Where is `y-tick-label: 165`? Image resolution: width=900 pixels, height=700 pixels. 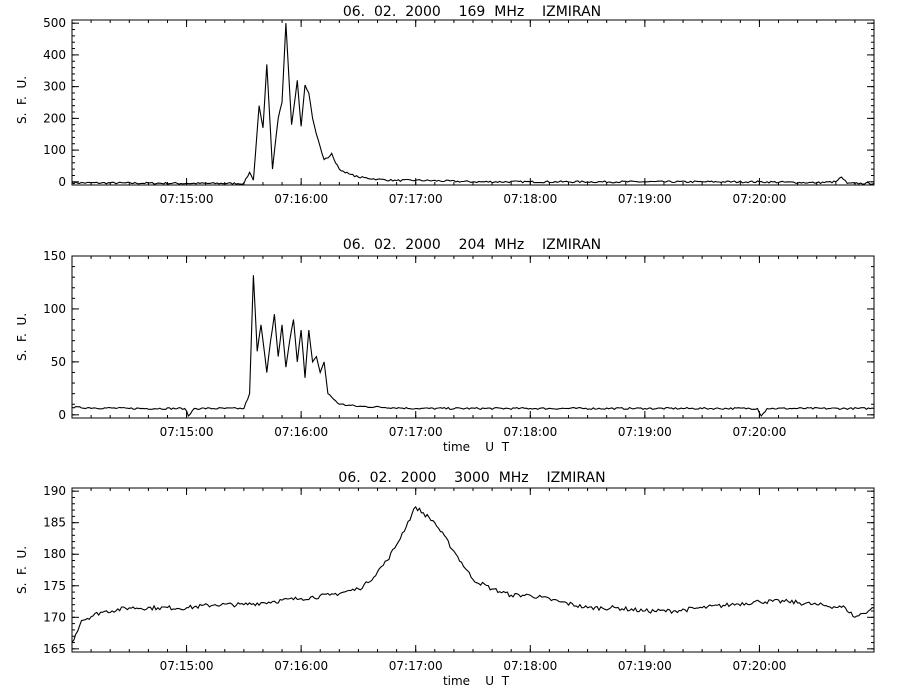
y-tick-label: 165 is located at coordinates (54, 649).